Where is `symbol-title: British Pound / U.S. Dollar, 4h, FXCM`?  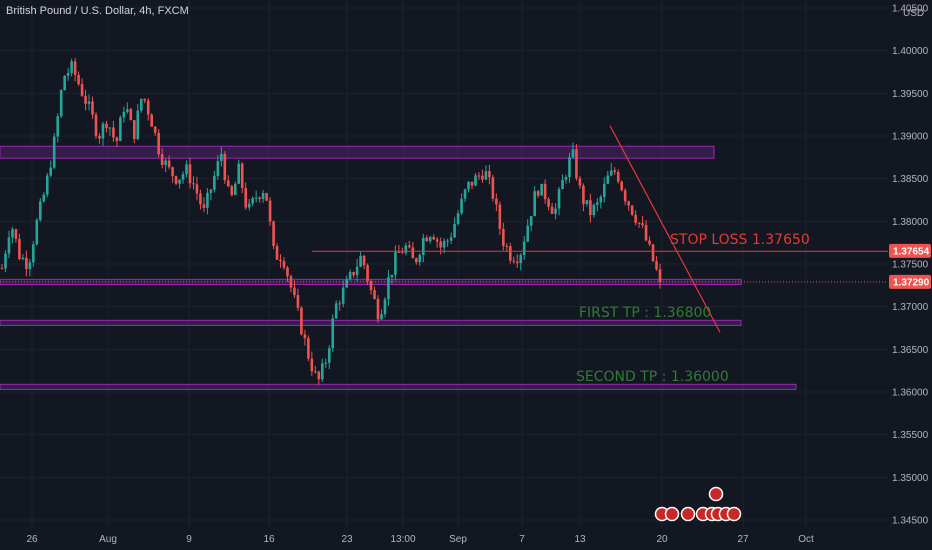
symbol-title: British Pound / U.S. Dollar, 4h, FXCM is located at coordinates (97, 11).